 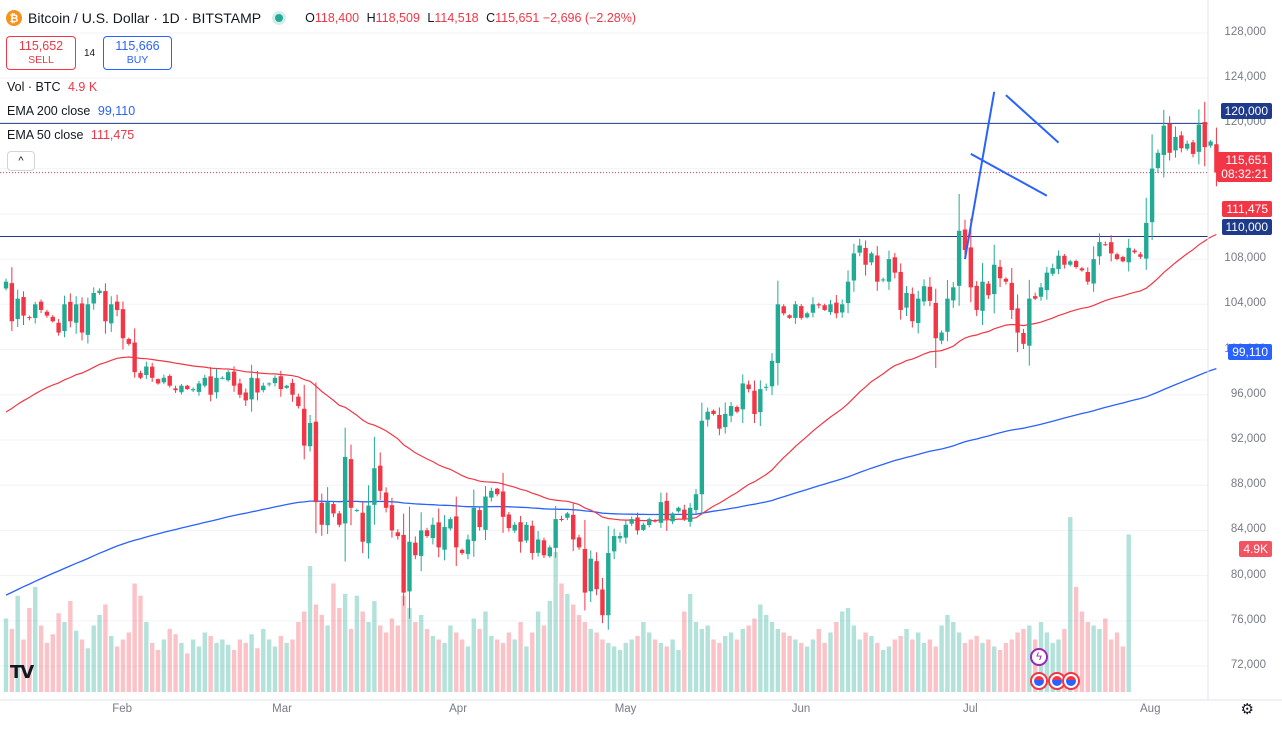 I want to click on tradingview-logo: TV, so click(x=22, y=672).